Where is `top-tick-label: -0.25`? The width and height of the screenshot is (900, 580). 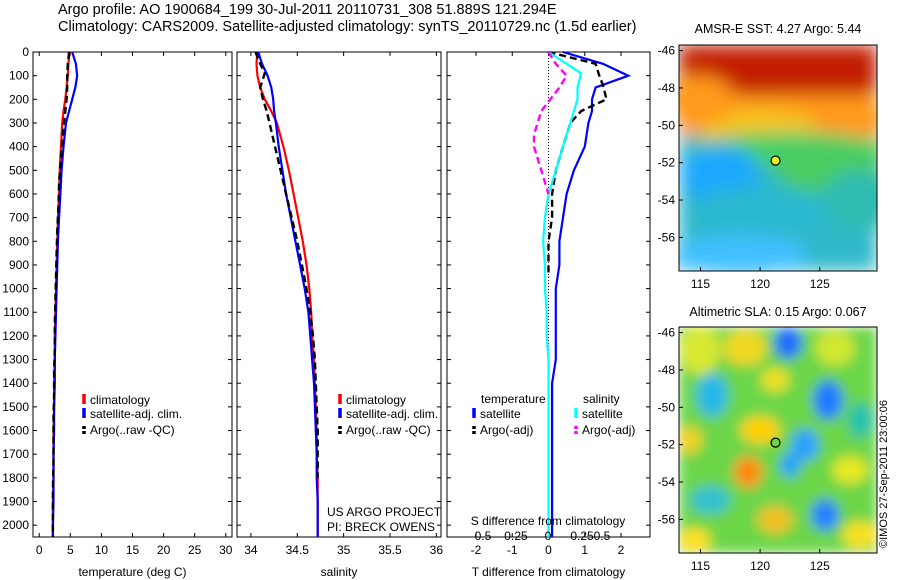 top-tick-label: -0.25 is located at coordinates (514, 536).